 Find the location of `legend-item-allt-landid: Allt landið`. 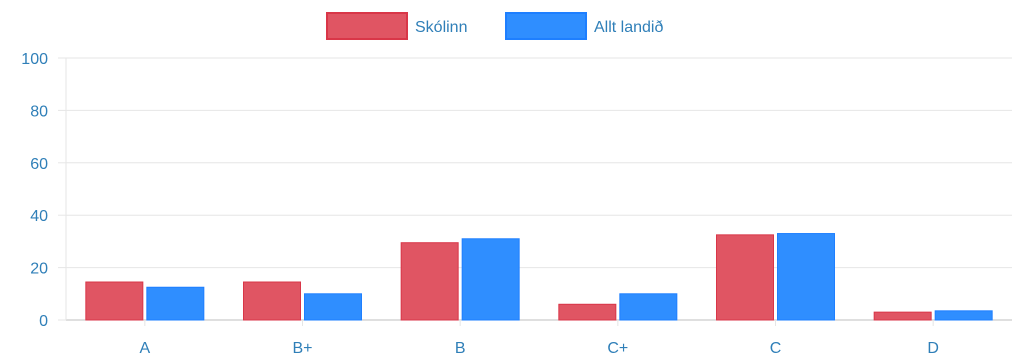

legend-item-allt-landid: Allt landið is located at coordinates (584, 26).